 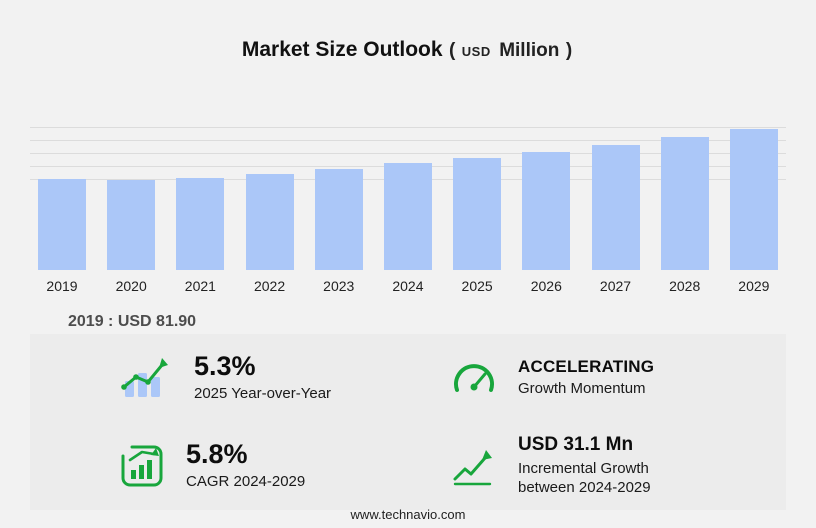 What do you see at coordinates (407, 216) in the screenshot?
I see `bar-2024` at bounding box center [407, 216].